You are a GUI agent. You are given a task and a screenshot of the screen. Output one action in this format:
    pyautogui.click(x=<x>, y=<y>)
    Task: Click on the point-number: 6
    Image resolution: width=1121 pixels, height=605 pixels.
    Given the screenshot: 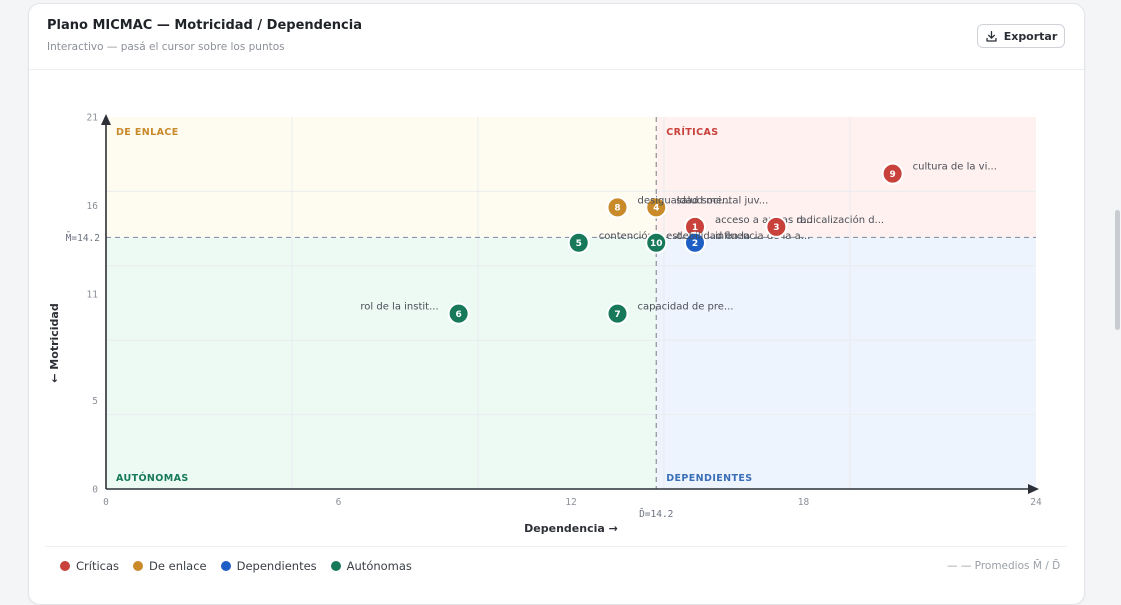 What is the action you would take?
    pyautogui.click(x=458, y=315)
    